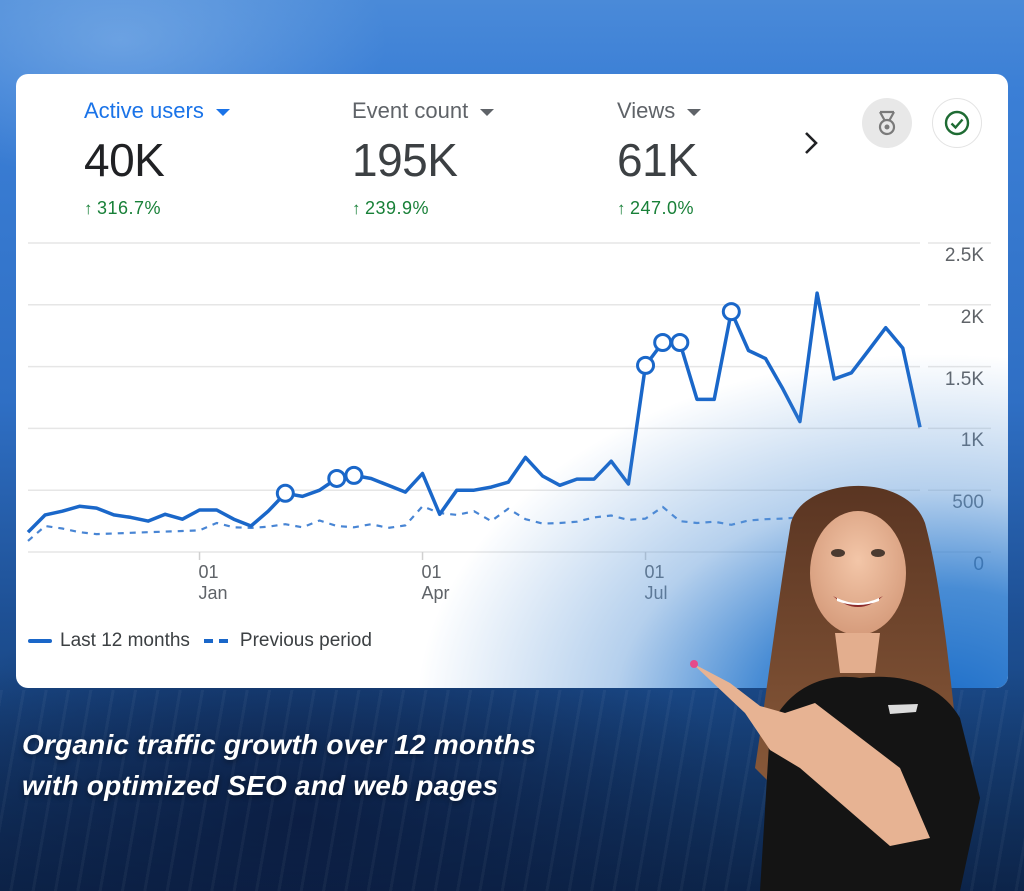  Describe the element at coordinates (305, 640) in the screenshot. I see `legend-previous-label: Previous period` at that location.